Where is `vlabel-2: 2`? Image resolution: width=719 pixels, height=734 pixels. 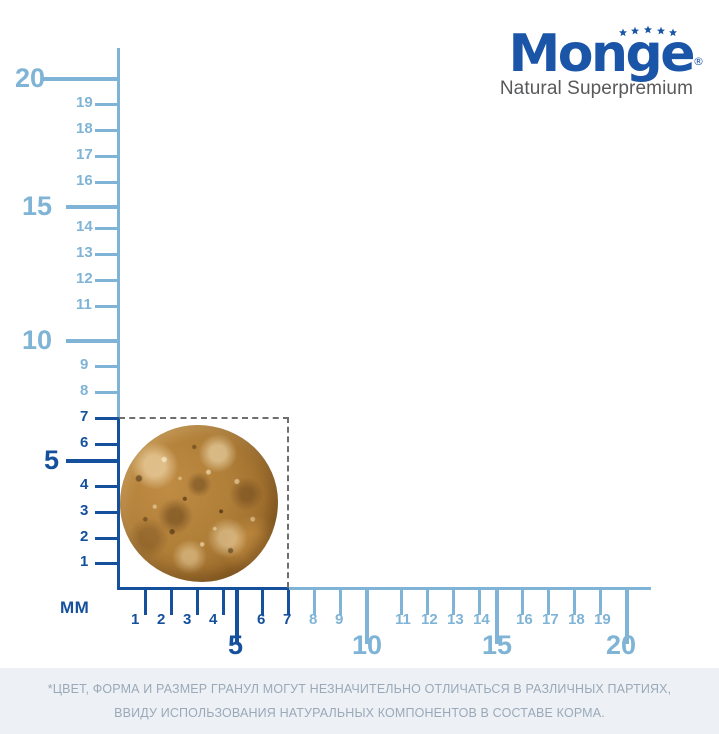 vlabel-2: 2 is located at coordinates (84, 536).